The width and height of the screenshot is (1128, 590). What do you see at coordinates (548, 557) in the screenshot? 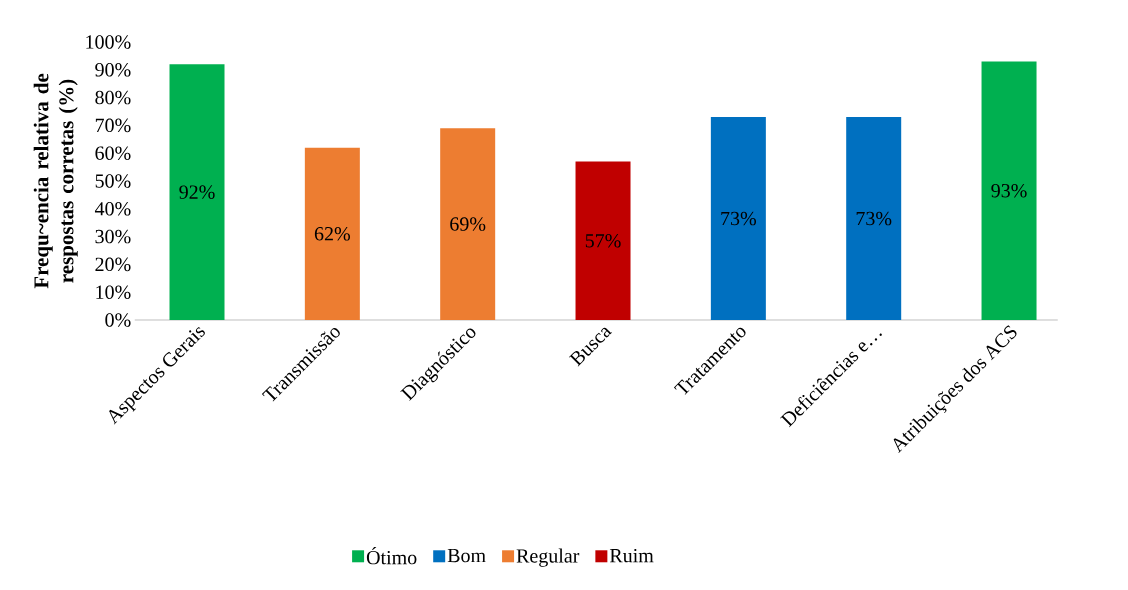
I see `legend-label: Regular` at bounding box center [548, 557].